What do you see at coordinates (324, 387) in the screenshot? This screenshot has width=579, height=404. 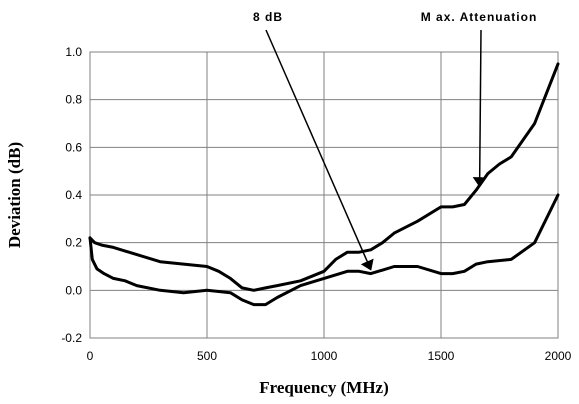 I see `x-axis-title: Frequency (MHz)` at bounding box center [324, 387].